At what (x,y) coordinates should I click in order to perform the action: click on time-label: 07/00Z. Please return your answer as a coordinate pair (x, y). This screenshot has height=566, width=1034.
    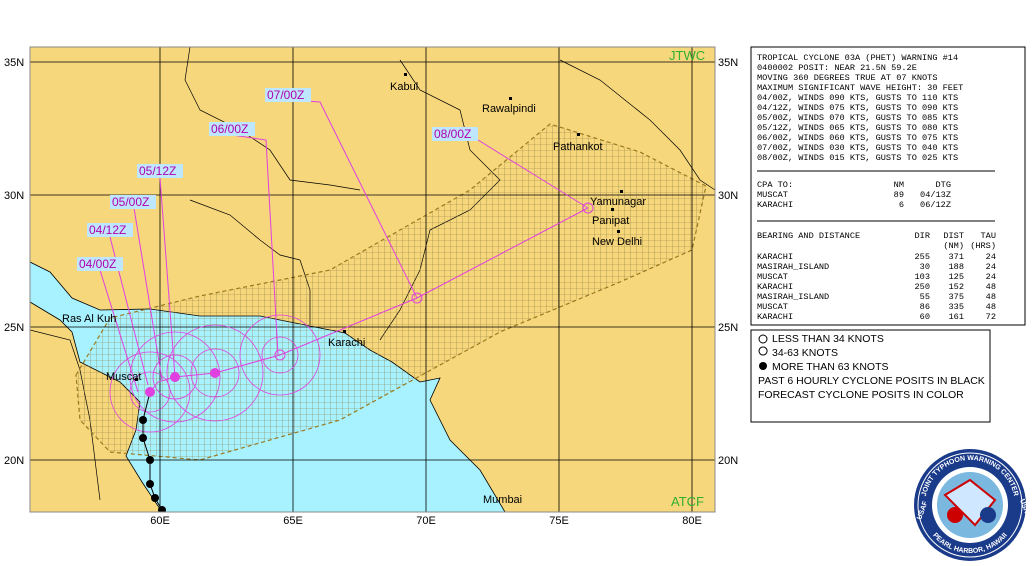
    Looking at the image, I should click on (285, 95).